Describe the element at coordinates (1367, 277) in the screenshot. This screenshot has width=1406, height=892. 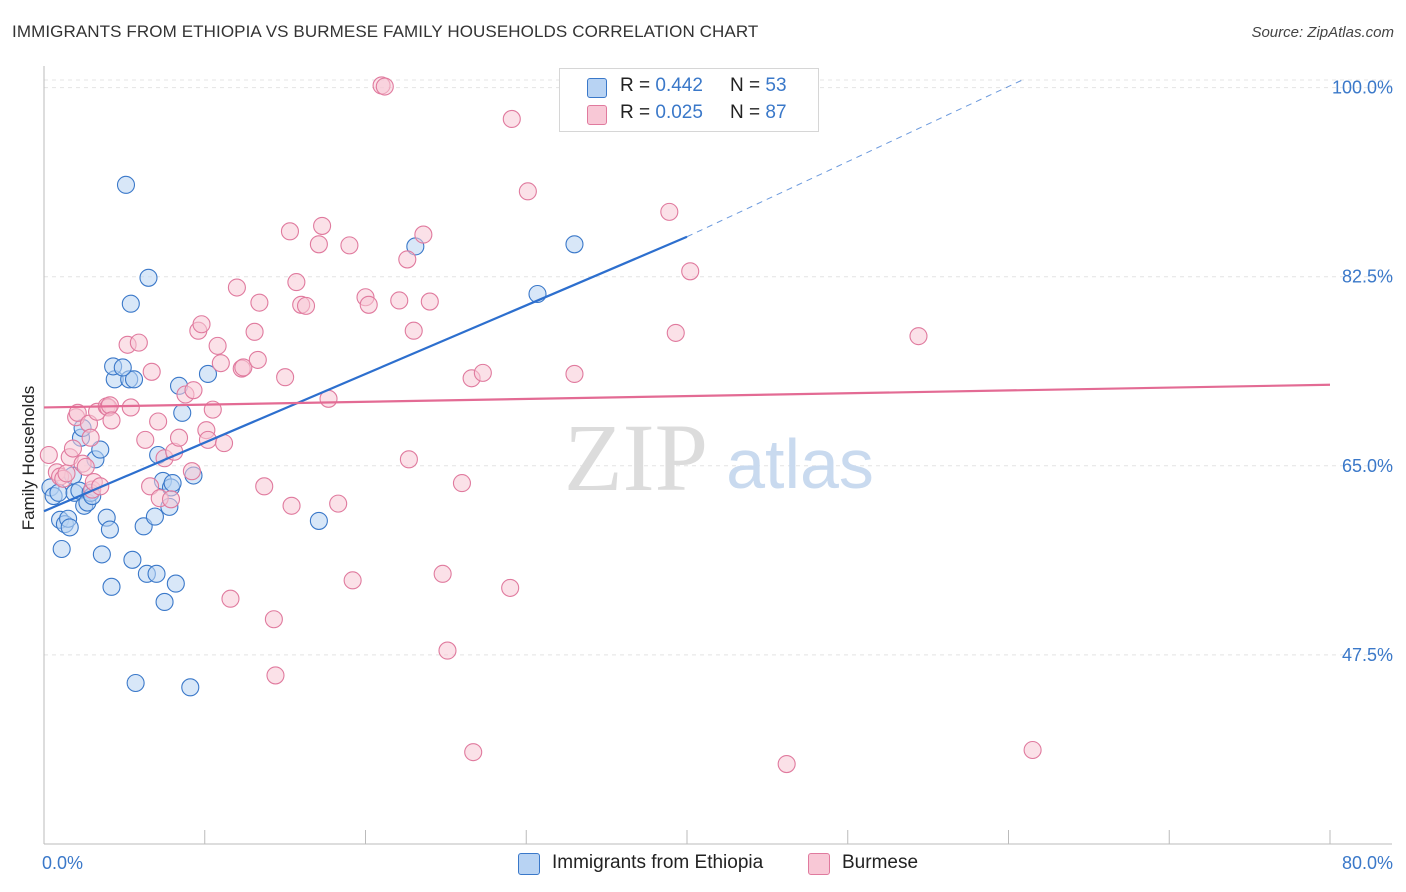
I see `y-tick-label: 82.5%` at that location.